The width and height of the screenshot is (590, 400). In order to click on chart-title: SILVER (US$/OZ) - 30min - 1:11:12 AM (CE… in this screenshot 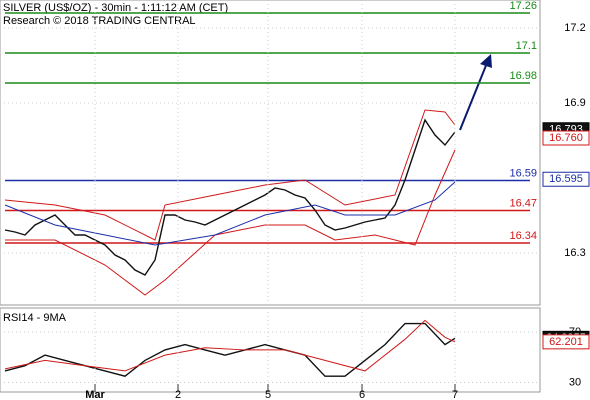, I will do `click(115, 8)`.